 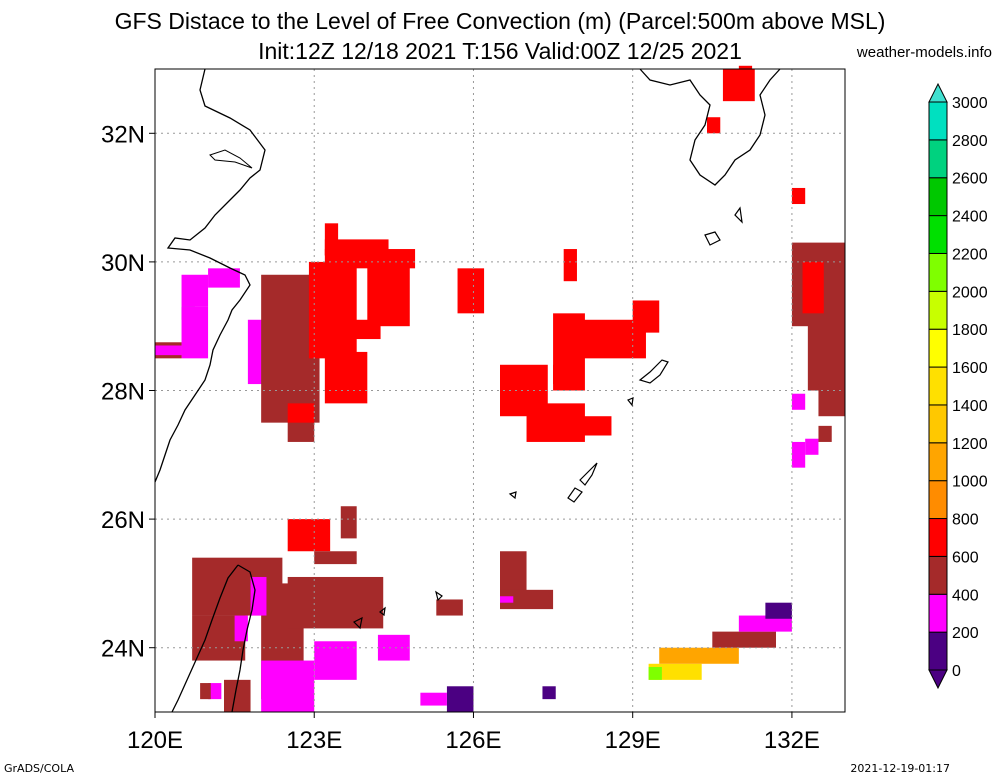 What do you see at coordinates (970, 482) in the screenshot?
I see `colorbar-label: 1000` at bounding box center [970, 482].